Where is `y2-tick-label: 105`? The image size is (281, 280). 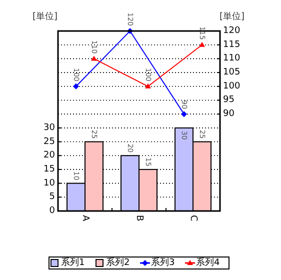
y2-tick-label: 105 is located at coordinates (231, 73).